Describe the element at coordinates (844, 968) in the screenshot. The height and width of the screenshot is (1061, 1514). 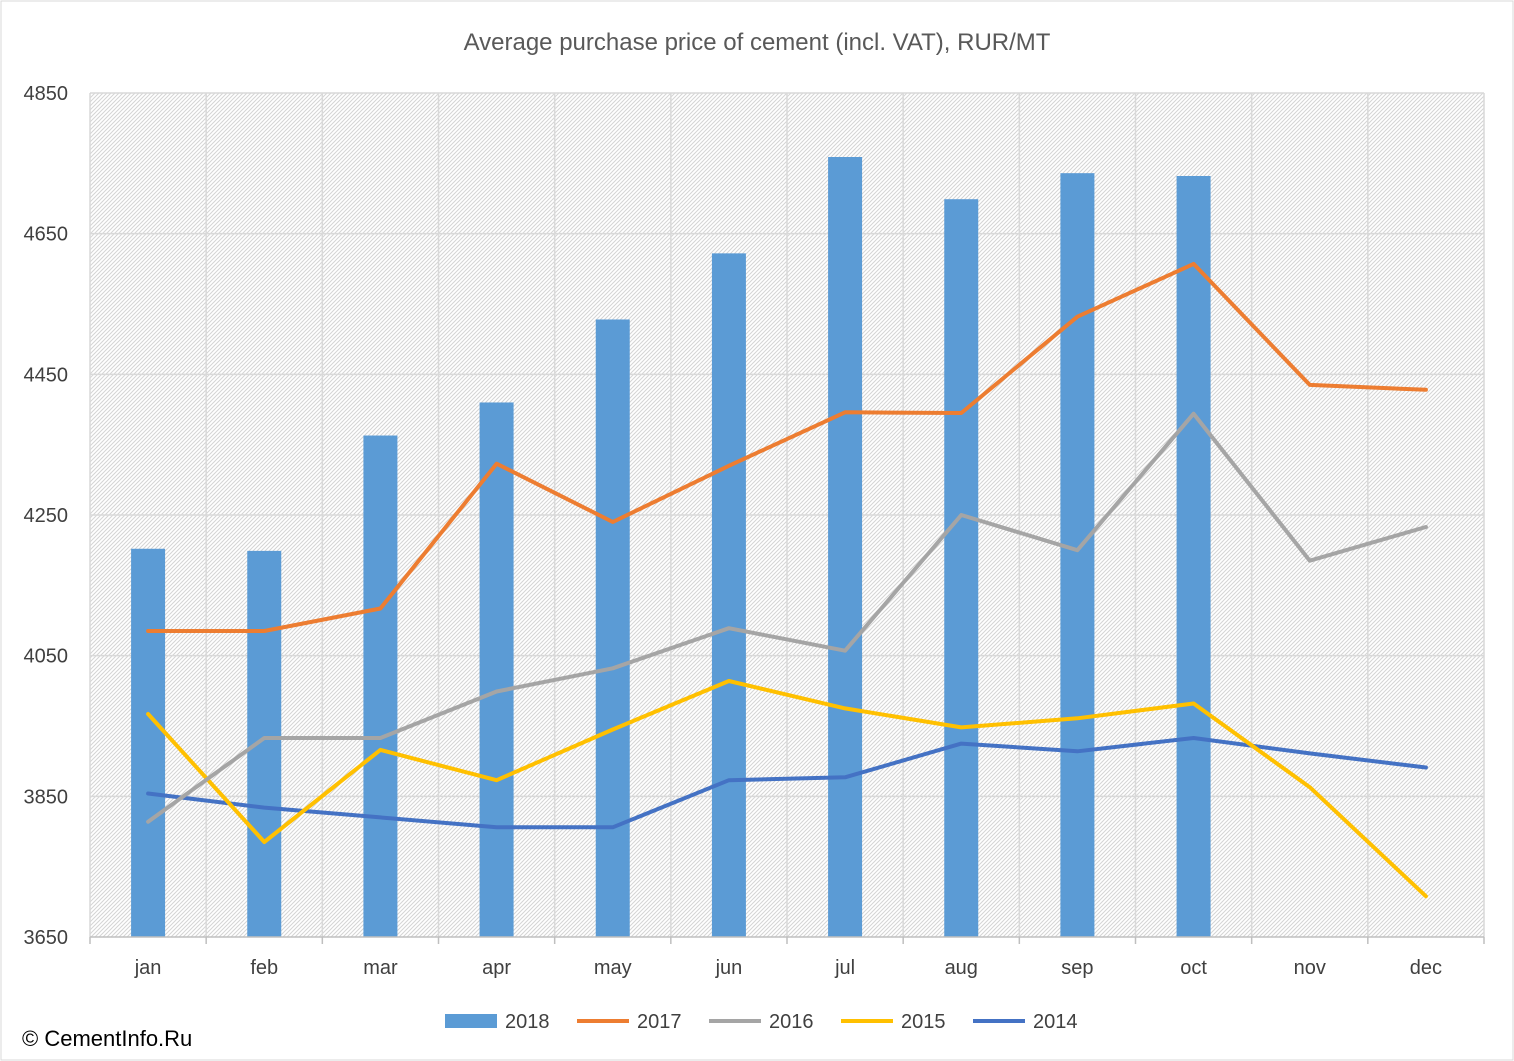
I see `x-tick-label: jul` at that location.